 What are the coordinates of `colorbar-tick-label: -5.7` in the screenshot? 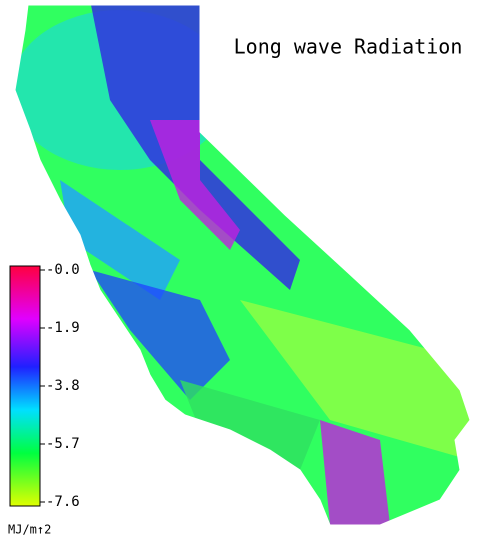 It's located at (63, 444).